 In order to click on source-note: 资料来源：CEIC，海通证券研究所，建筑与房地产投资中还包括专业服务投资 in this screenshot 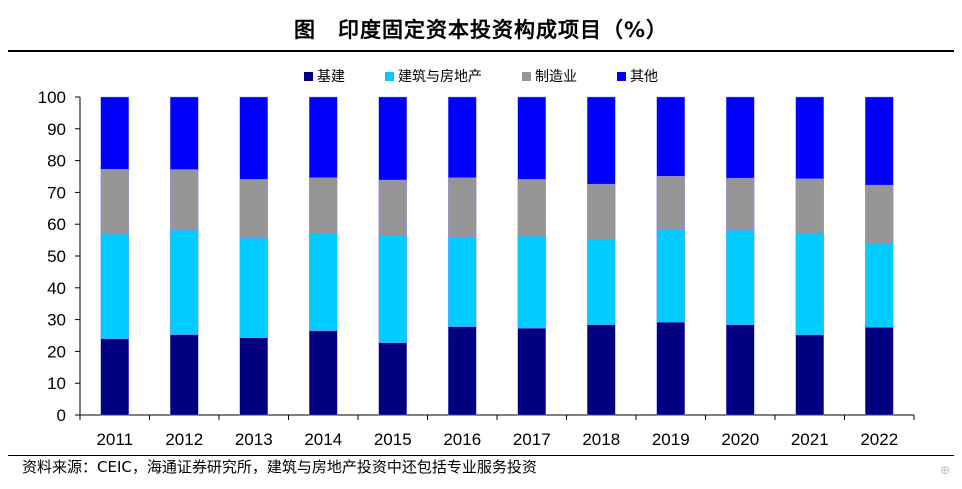, I will do `click(279, 467)`.